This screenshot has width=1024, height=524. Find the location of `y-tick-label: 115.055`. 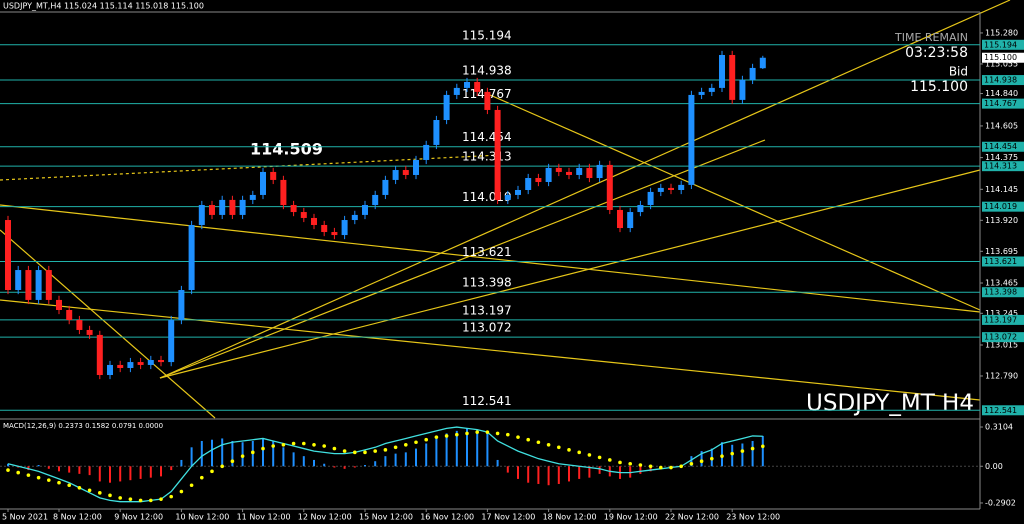

y-tick-label: 115.055 is located at coordinates (1001, 63).